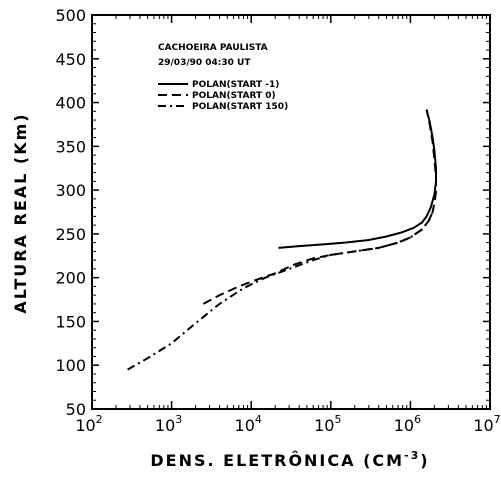  What do you see at coordinates (357, 179) in the screenshot?
I see `series-line` at bounding box center [357, 179].